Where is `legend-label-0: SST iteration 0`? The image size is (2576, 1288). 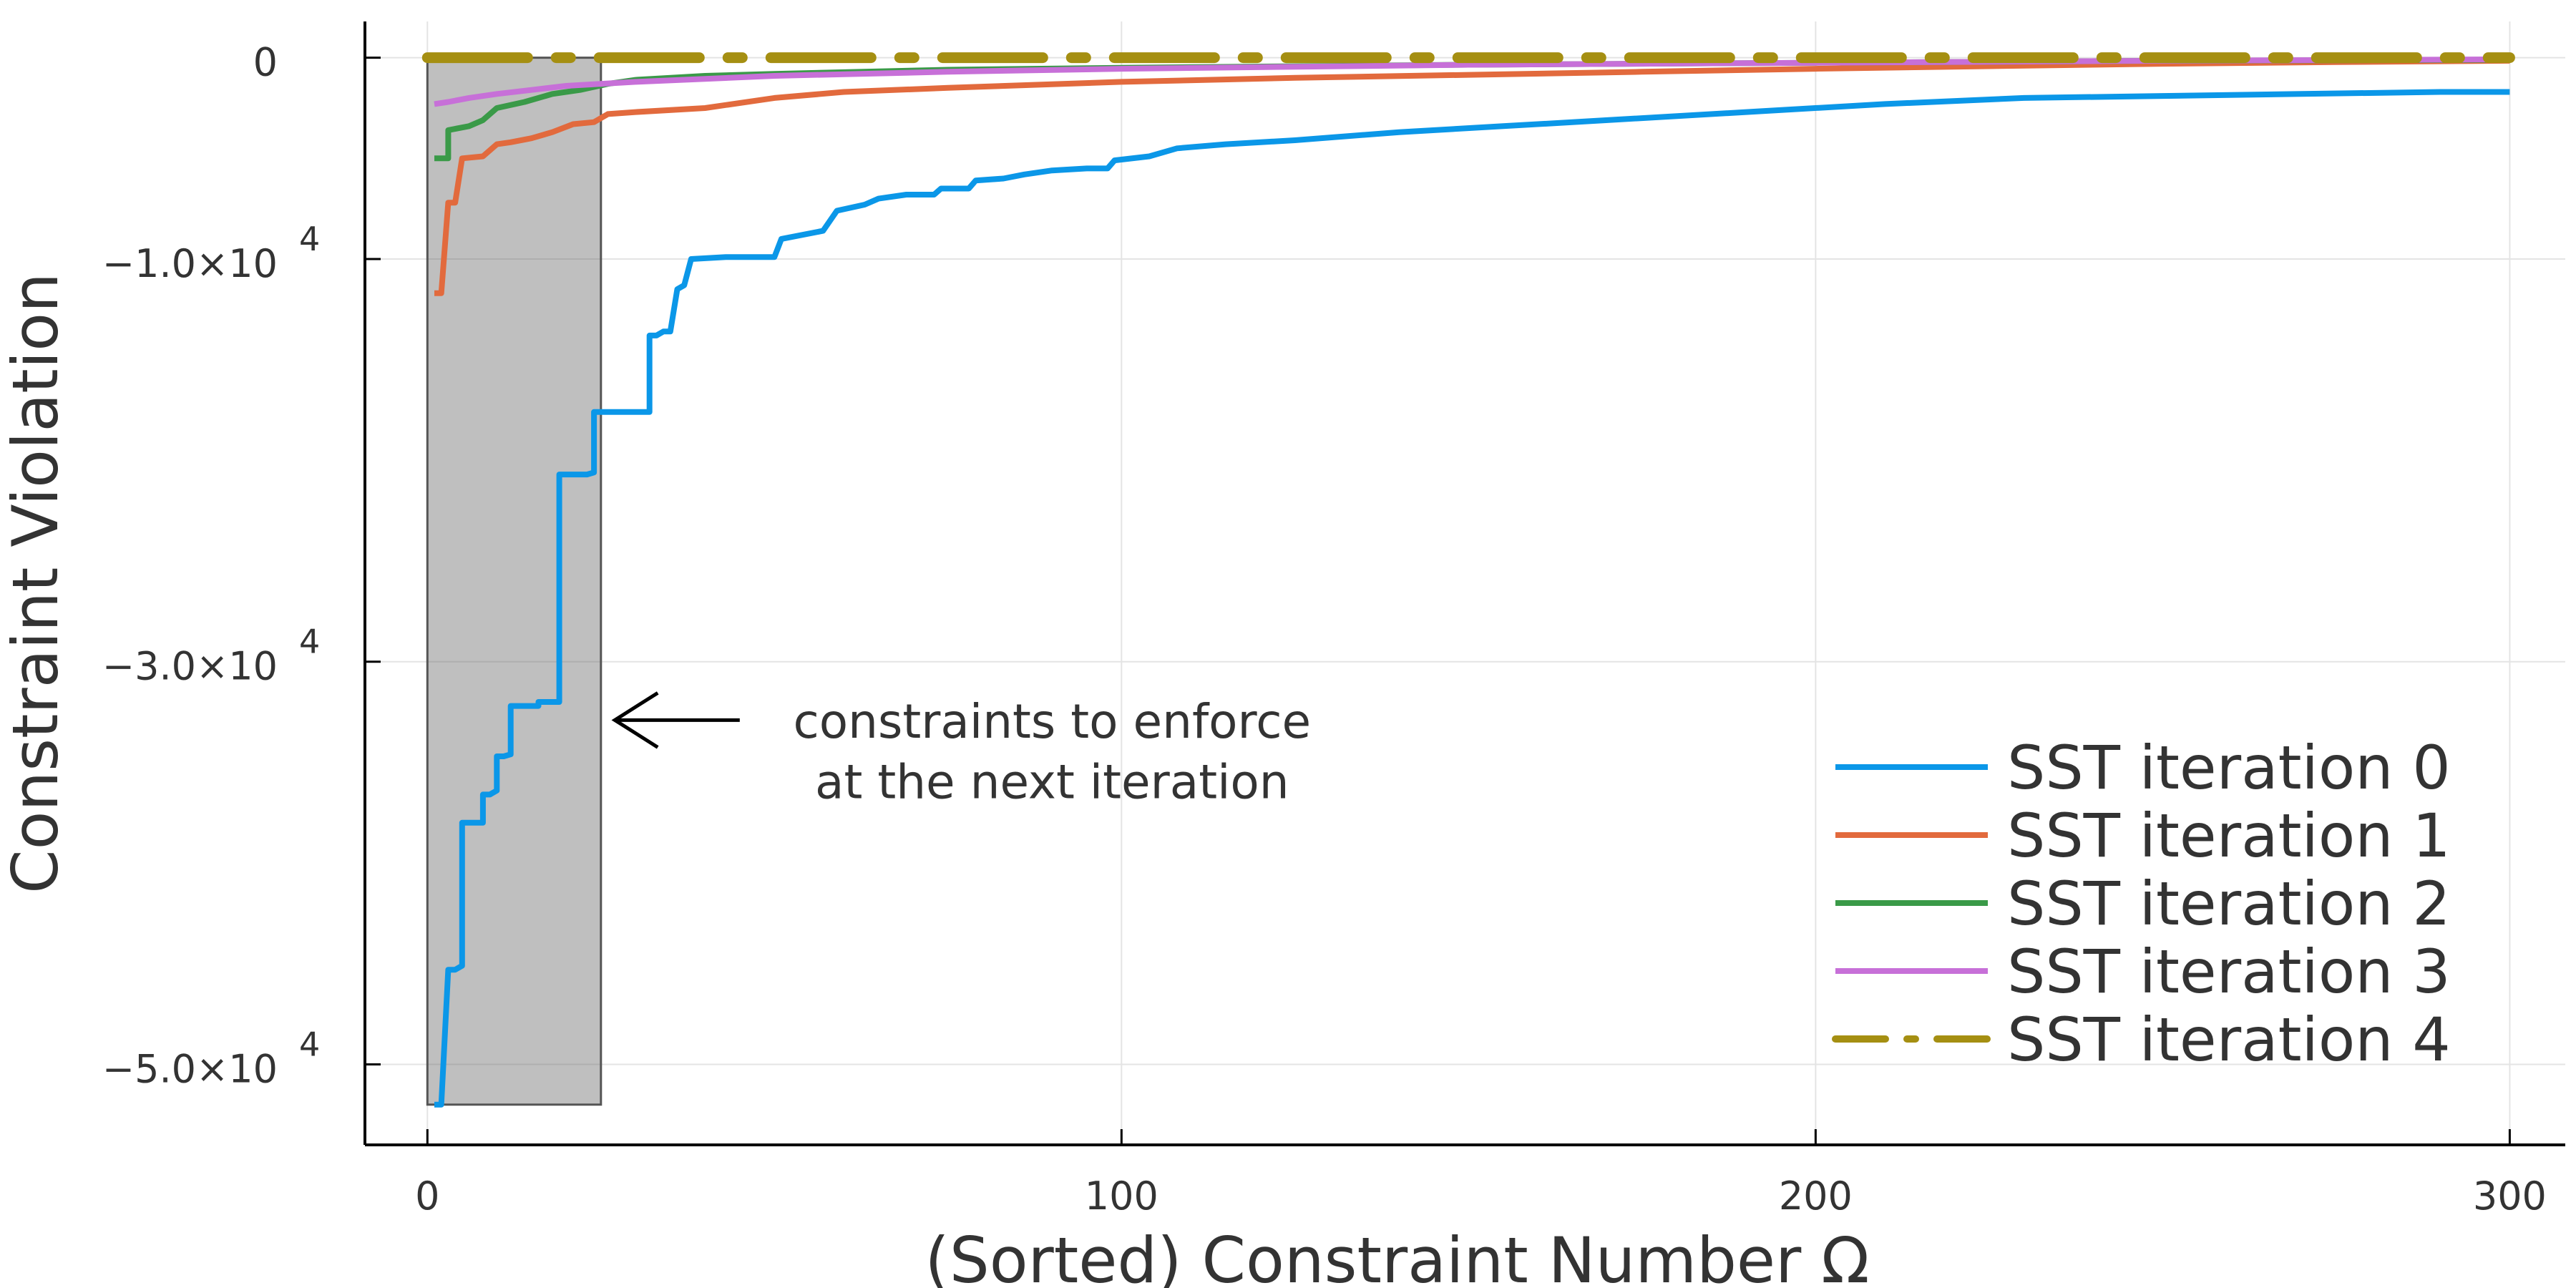 legend-label-0: SST iteration 0 is located at coordinates (2229, 768).